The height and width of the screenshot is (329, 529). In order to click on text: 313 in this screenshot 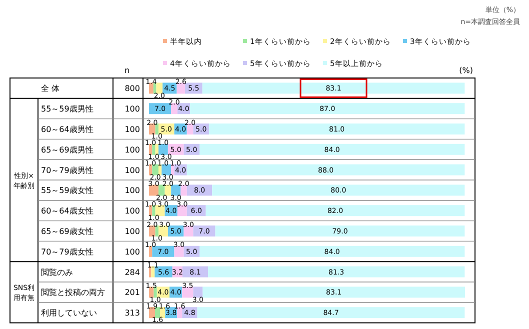, I will do `click(132, 313)`.